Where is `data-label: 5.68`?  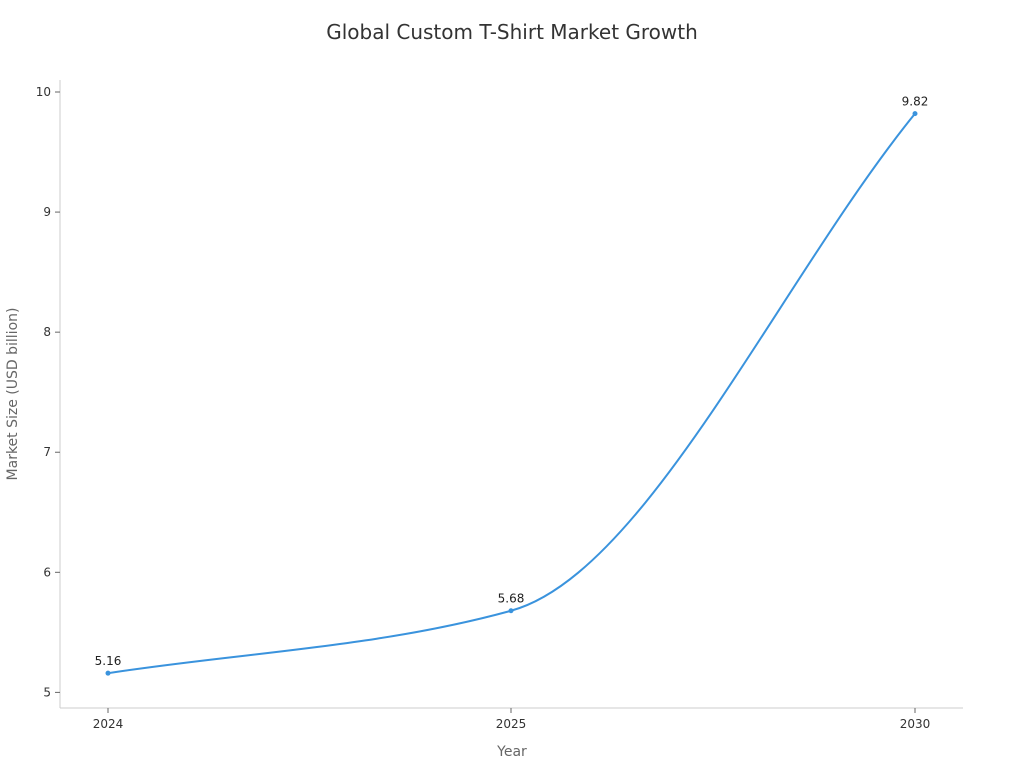
data-label: 5.68 is located at coordinates (511, 599).